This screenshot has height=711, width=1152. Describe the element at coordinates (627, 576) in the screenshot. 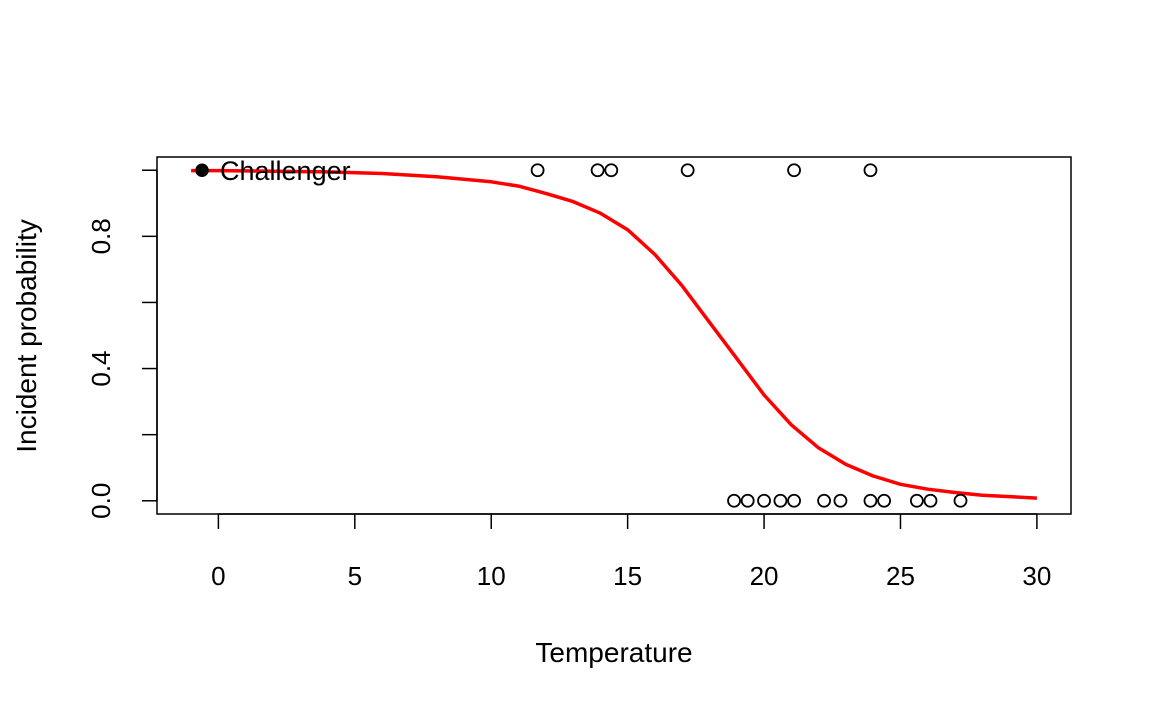

I see `x-tick-label: 15` at that location.